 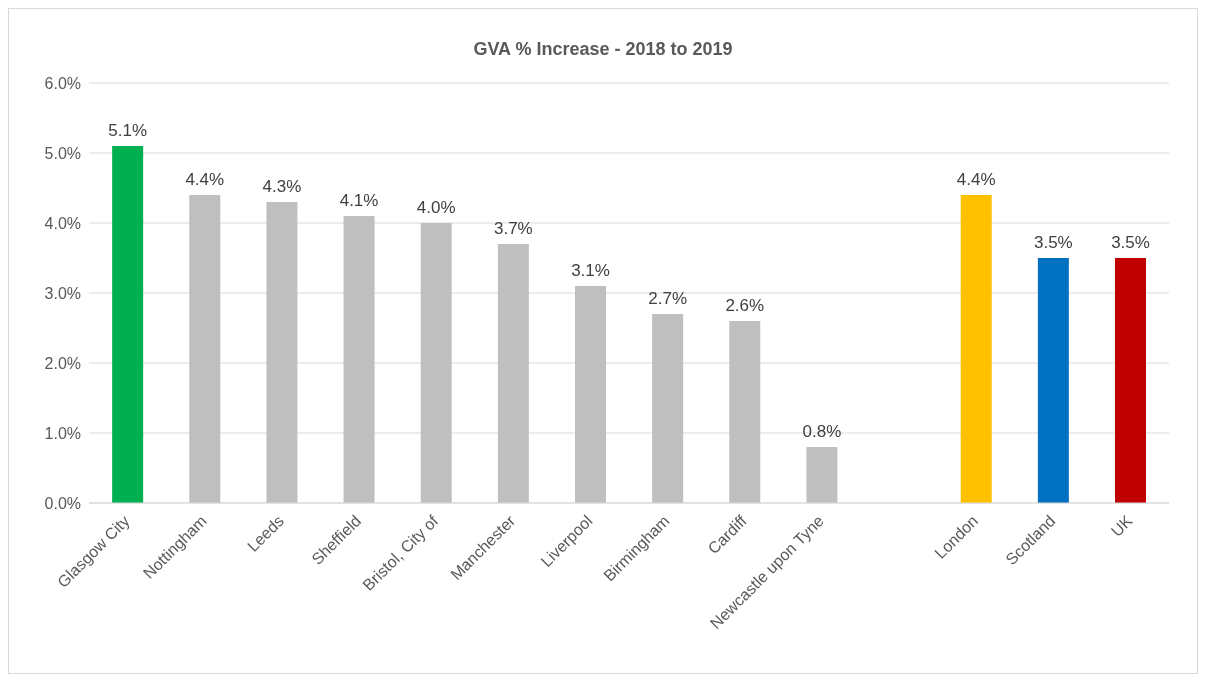 What do you see at coordinates (62, 223) in the screenshot?
I see `y-tick-label: 4.0%` at bounding box center [62, 223].